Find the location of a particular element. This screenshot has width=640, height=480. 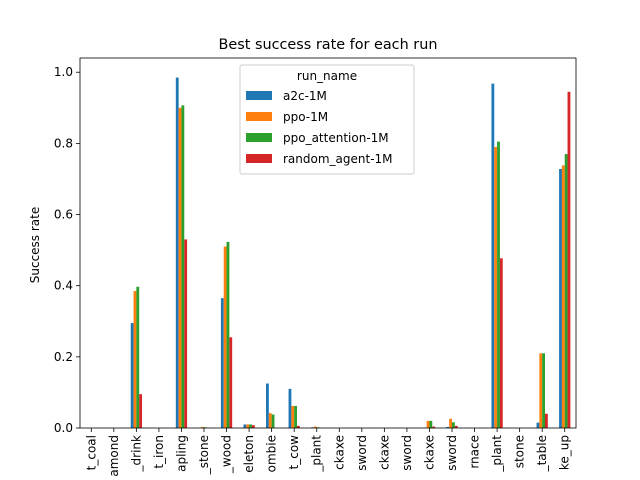

x-tick-label: eleton is located at coordinates (249, 454).